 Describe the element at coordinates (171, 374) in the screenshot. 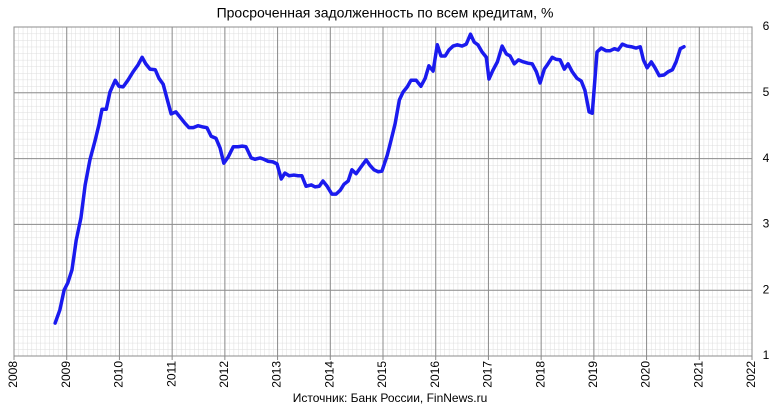

I see `x-tick-label: 2011` at that location.